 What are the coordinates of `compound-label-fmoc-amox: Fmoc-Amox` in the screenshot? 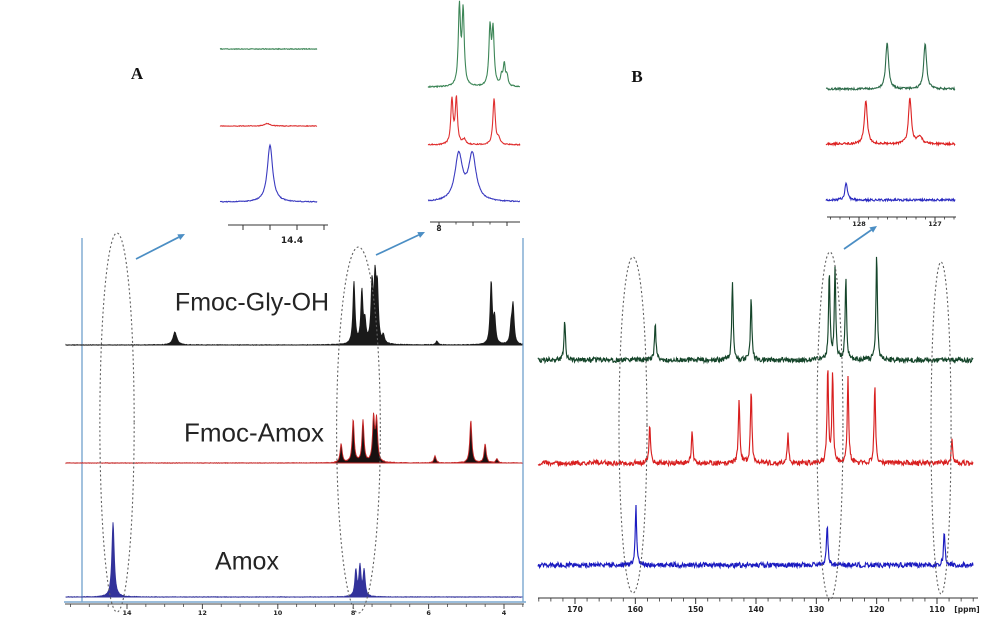 It's located at (254, 432).